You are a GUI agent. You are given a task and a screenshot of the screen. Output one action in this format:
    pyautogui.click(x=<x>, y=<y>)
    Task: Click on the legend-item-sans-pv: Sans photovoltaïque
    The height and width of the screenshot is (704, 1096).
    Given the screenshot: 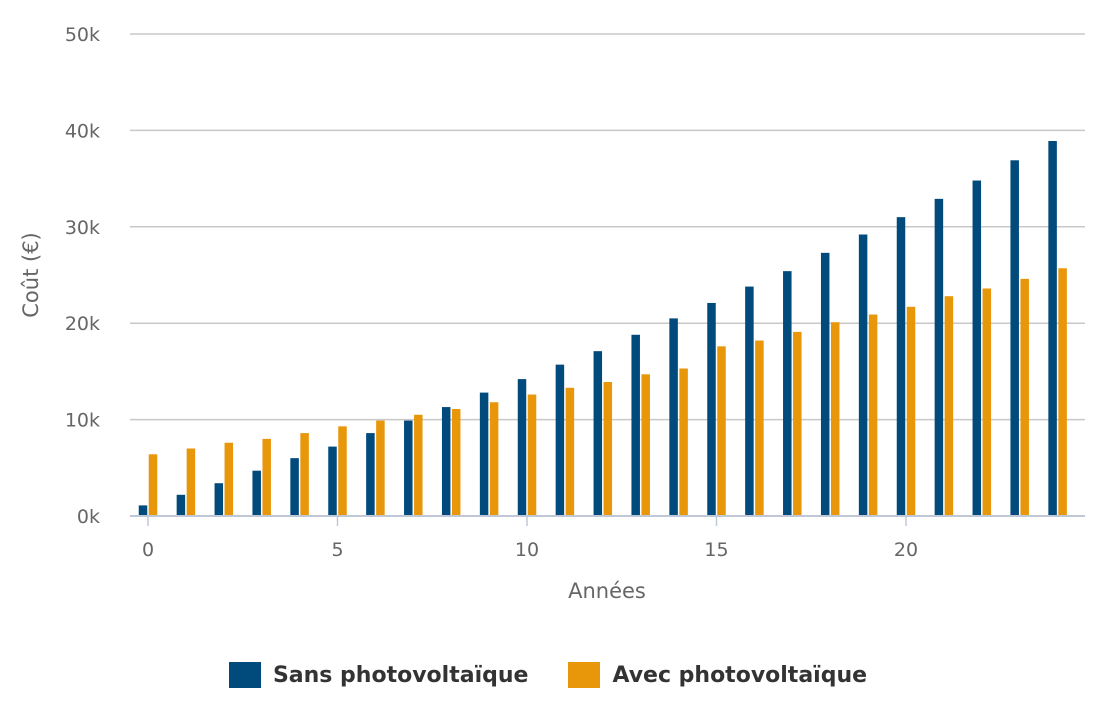 What is the action you would take?
    pyautogui.click(x=378, y=675)
    